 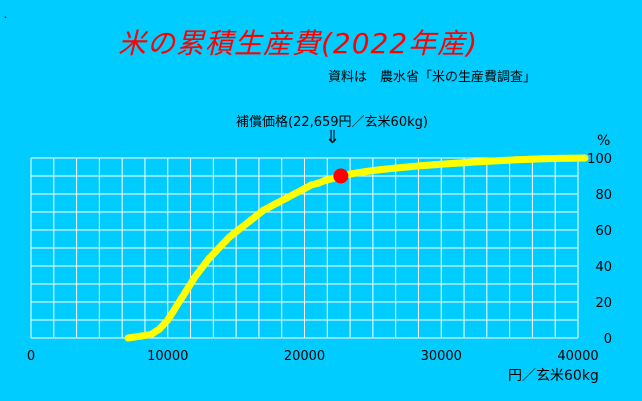 What do you see at coordinates (31, 356) in the screenshot?
I see `x-tick-label: 0` at bounding box center [31, 356].